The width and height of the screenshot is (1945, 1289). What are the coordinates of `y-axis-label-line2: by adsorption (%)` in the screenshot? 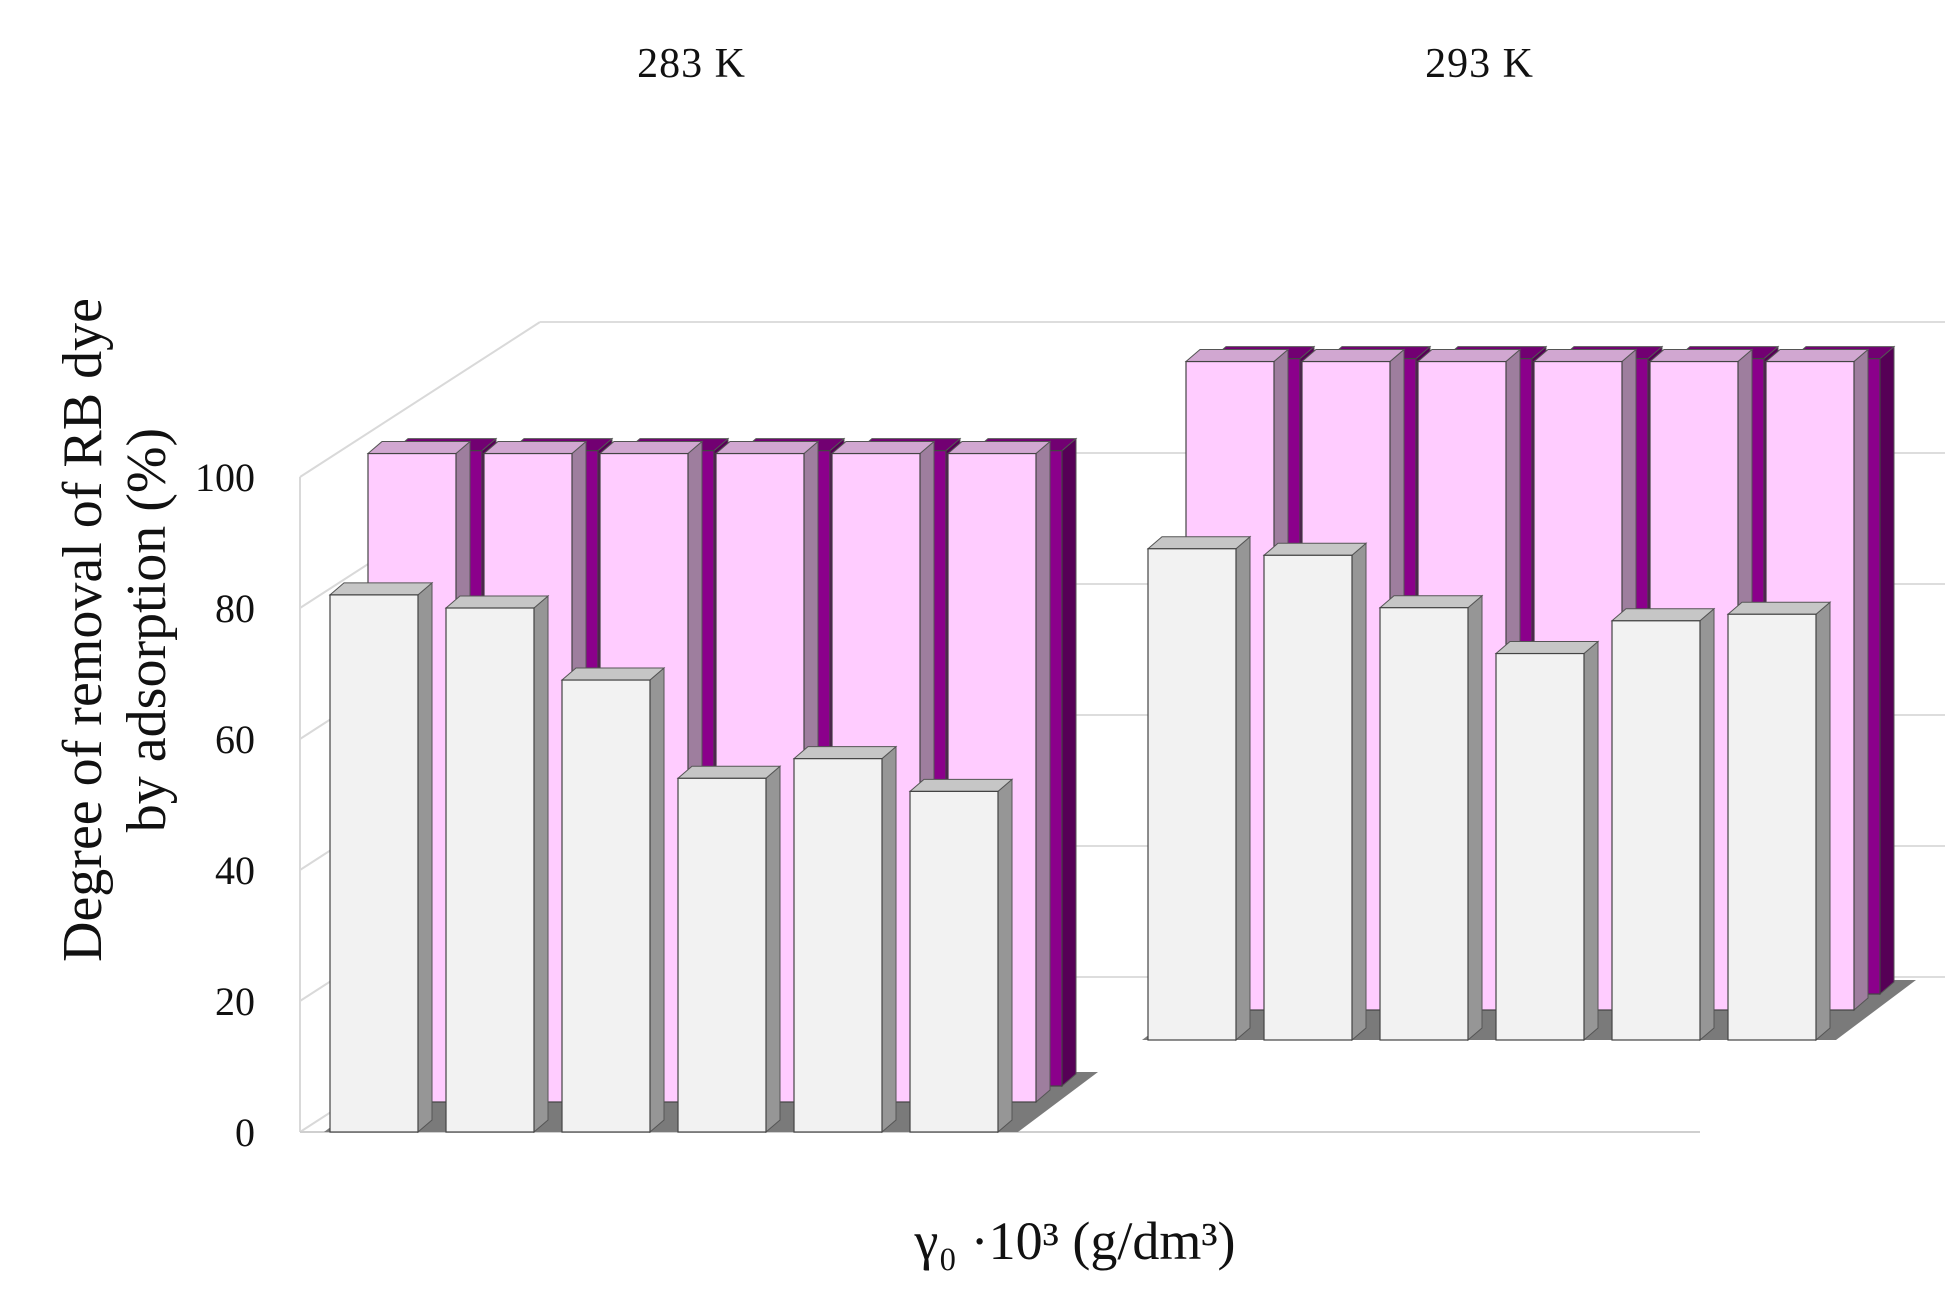 It's located at (147, 630).